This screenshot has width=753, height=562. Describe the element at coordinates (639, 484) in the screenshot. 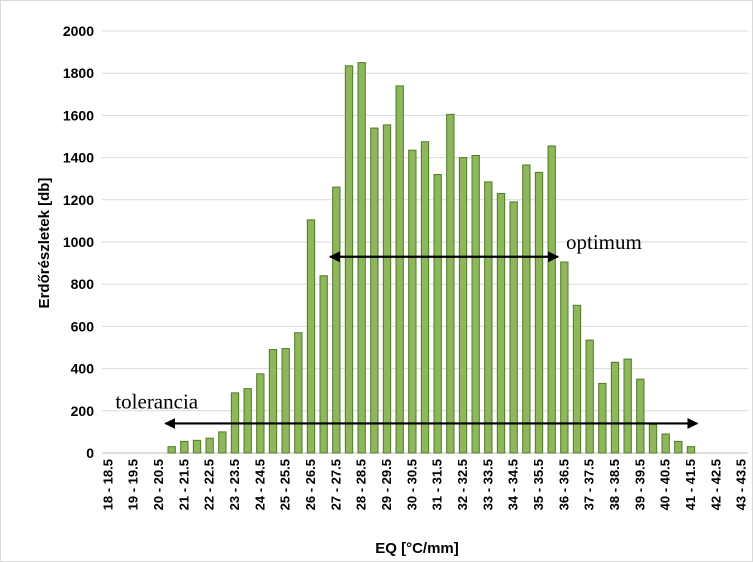

I see `x-tick-label: 39 - 39.5` at that location.